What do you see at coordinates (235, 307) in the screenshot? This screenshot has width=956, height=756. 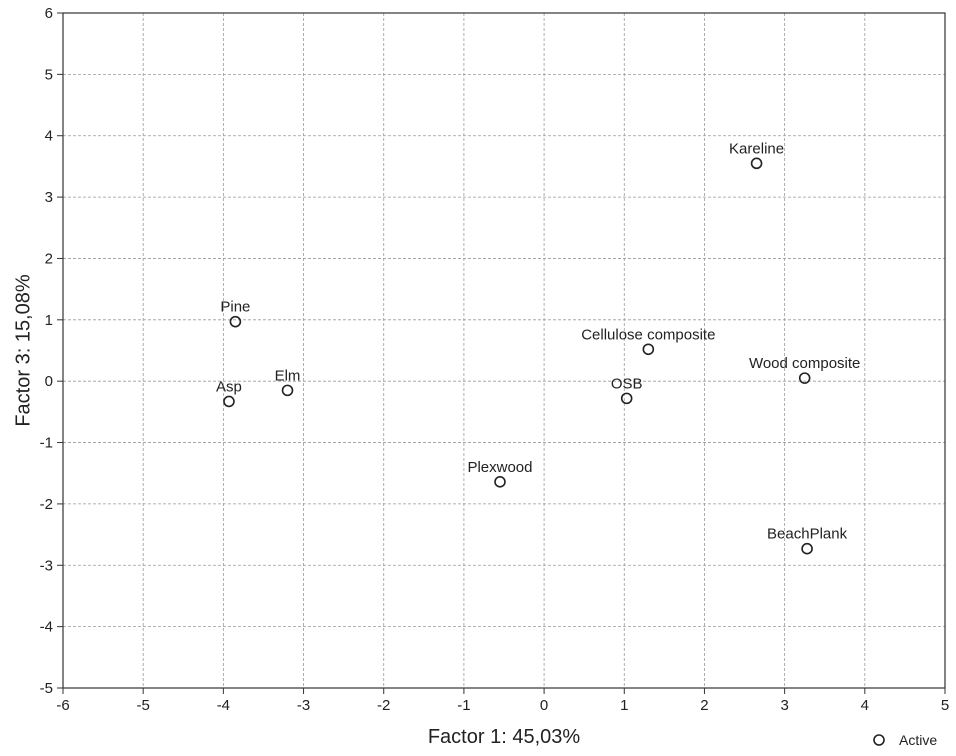 I see `data-point-label: Pine` at bounding box center [235, 307].